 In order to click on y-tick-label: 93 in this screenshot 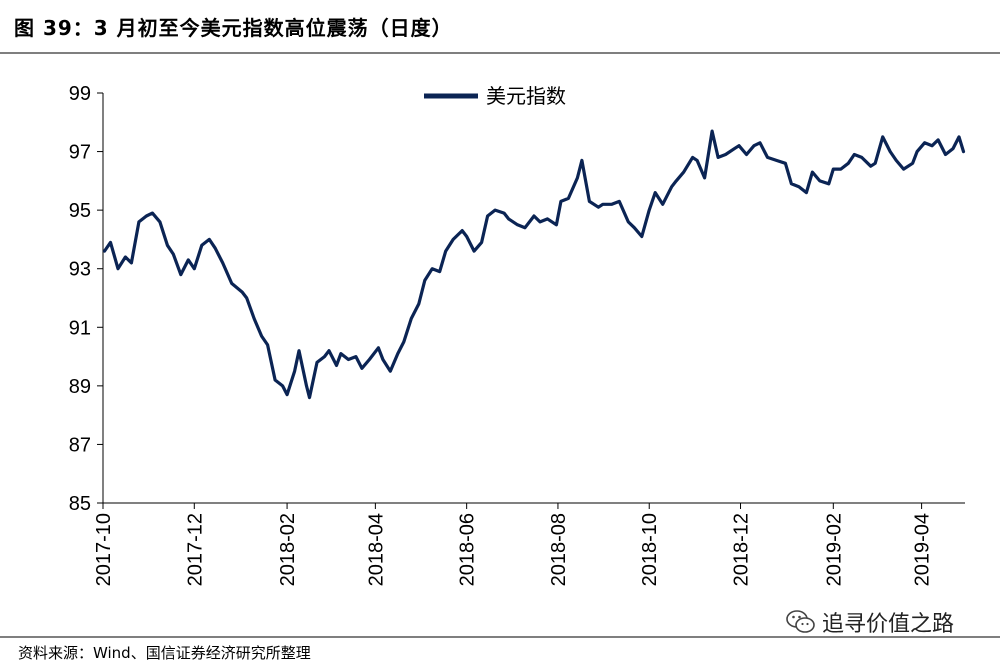, I will do `click(80, 270)`.